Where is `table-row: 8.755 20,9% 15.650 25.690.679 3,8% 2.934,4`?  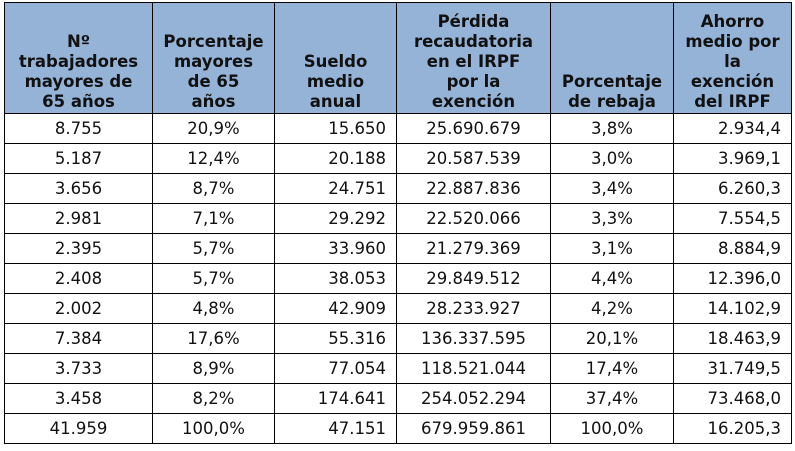
table-row: 8.755 20,9% 15.650 25.690.679 3,8% 2.934,4 is located at coordinates (398, 128).